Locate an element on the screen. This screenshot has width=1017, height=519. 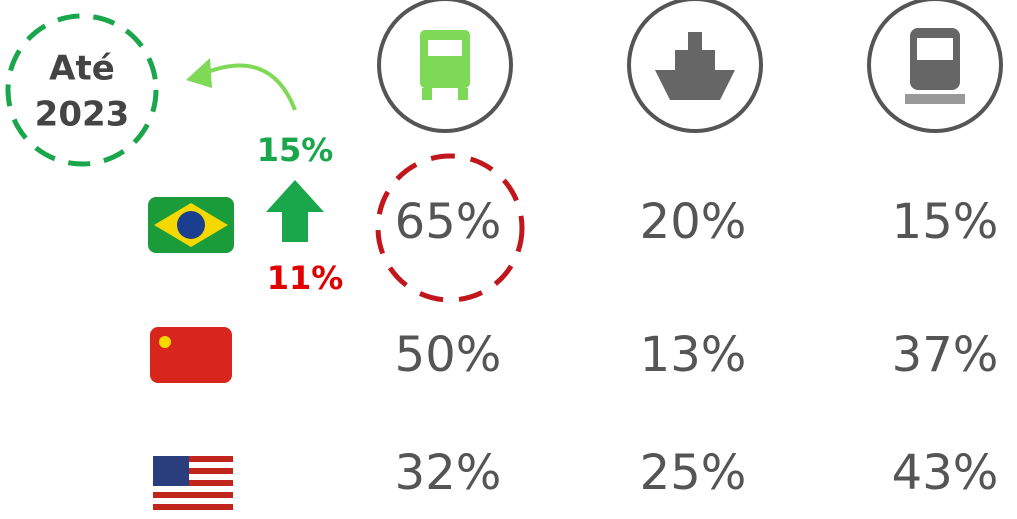
badge-line: 2023 is located at coordinates (82, 115).